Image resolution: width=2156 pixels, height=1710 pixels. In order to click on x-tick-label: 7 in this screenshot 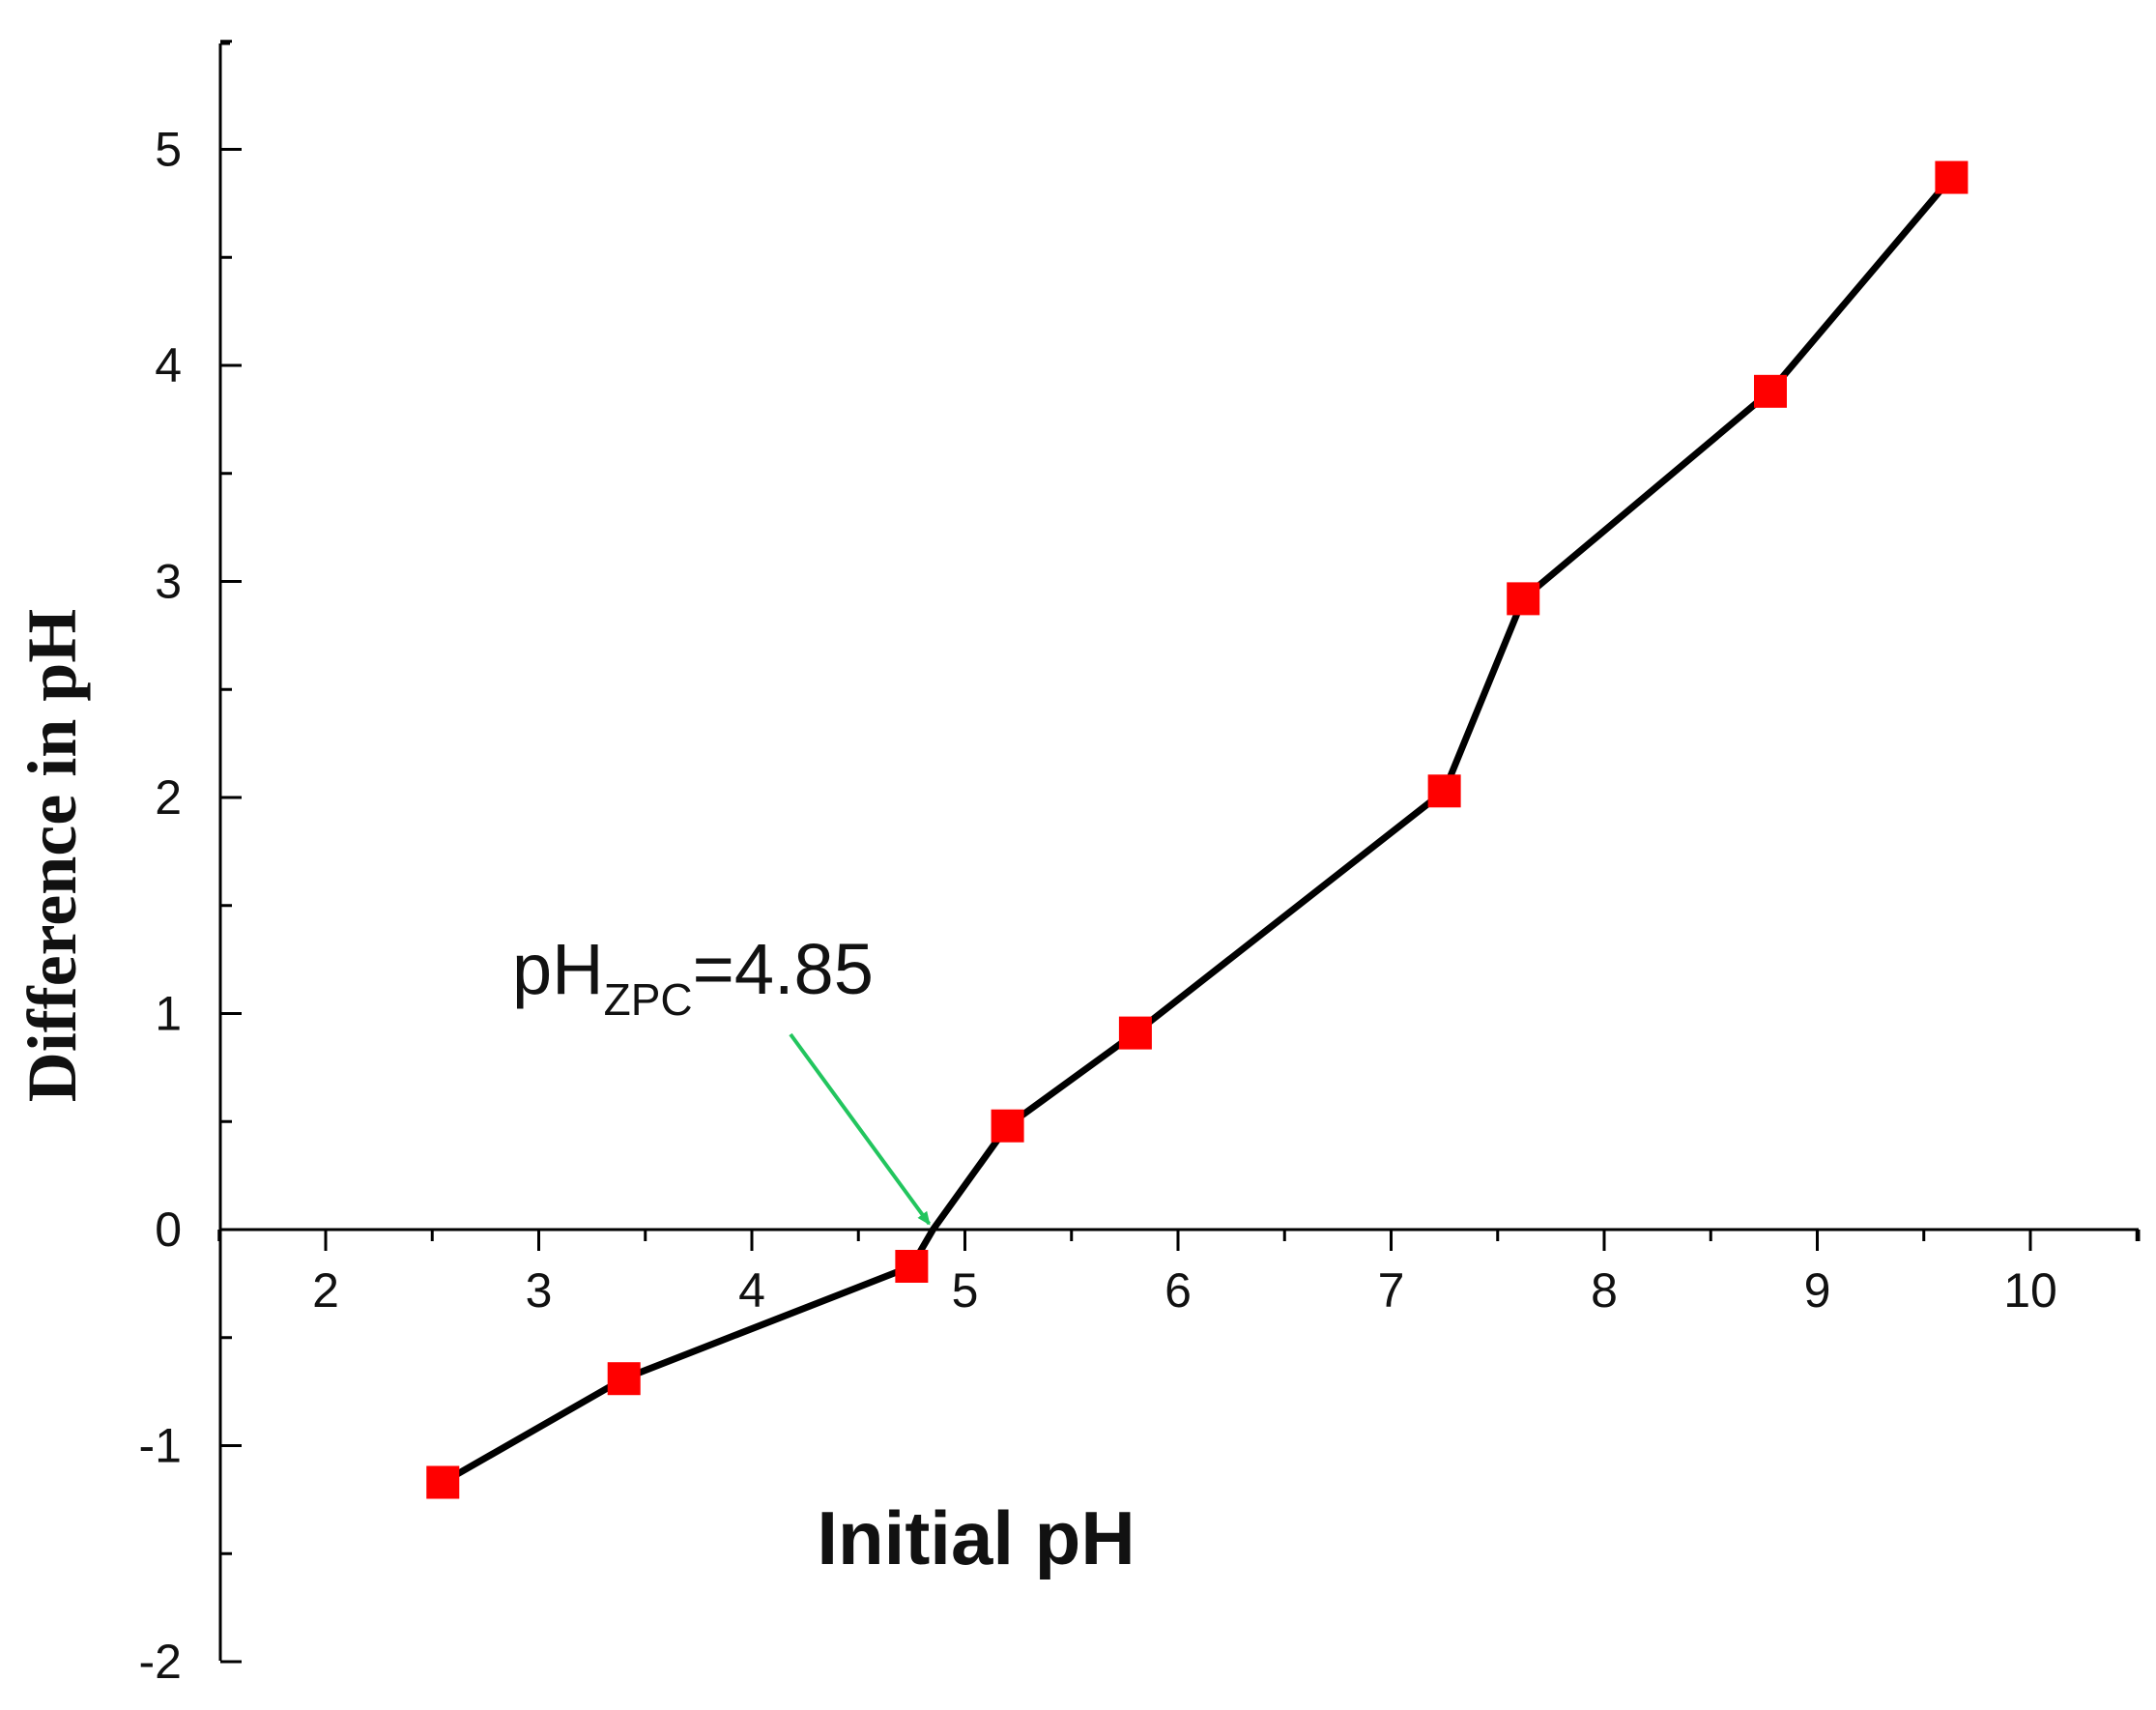, I will do `click(1392, 1290)`.